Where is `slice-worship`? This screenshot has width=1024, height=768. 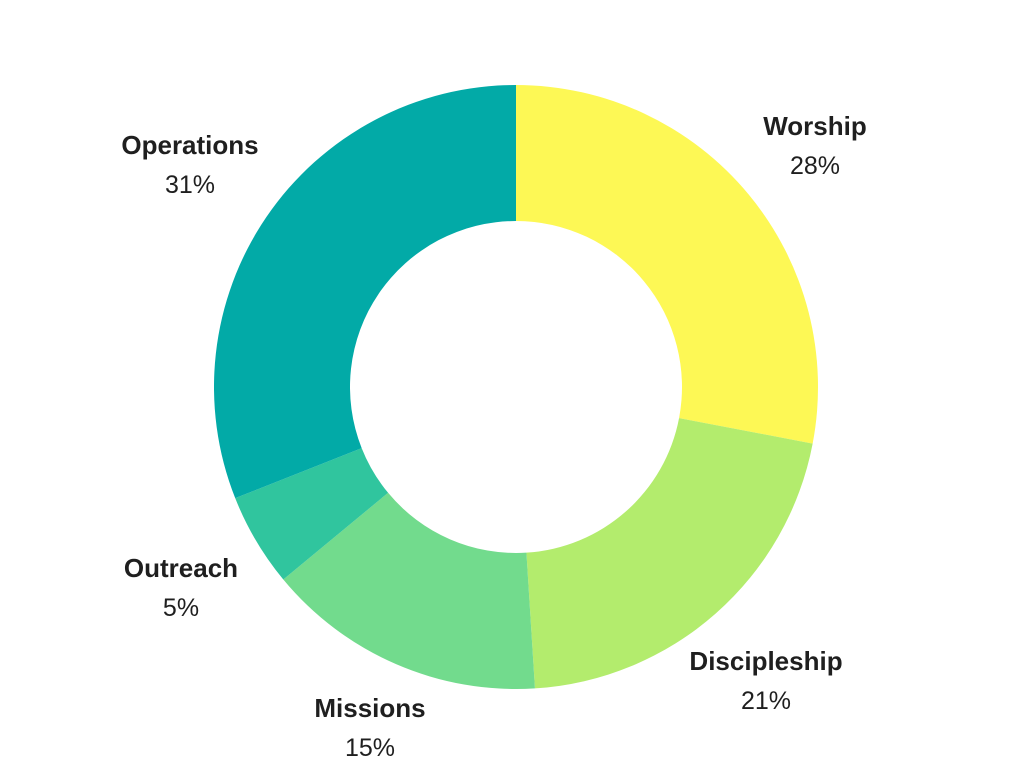
slice-worship is located at coordinates (667, 264).